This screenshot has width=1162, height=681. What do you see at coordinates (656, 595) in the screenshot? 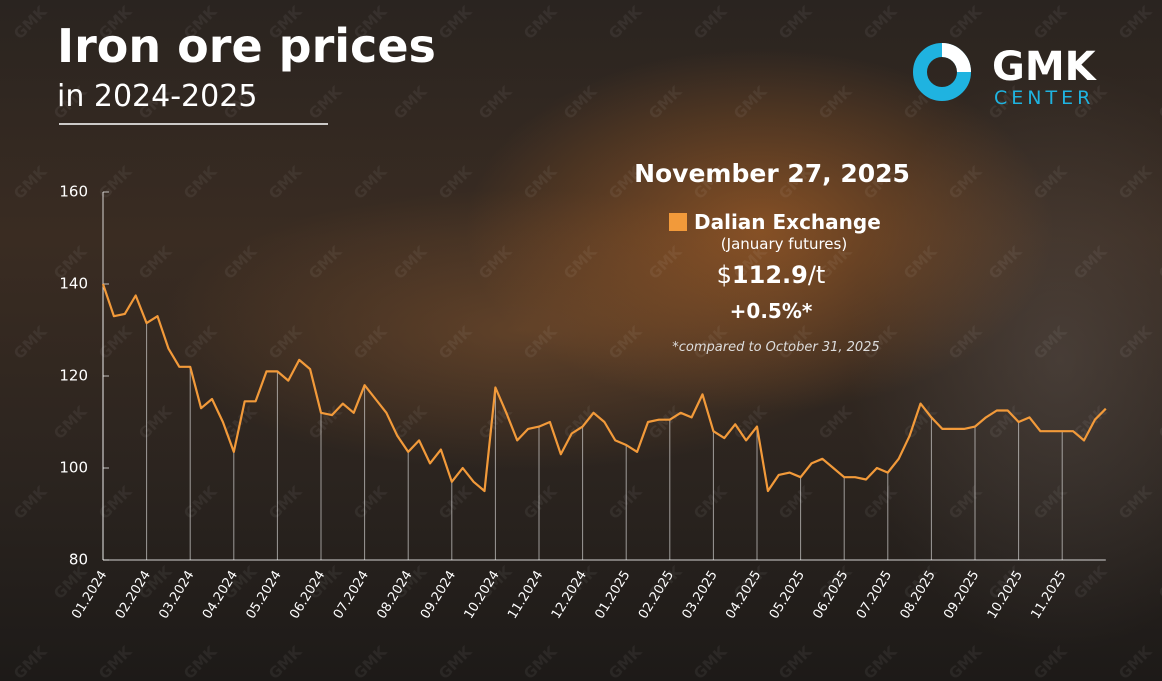
I see `x-tick-label: 02.2025` at bounding box center [656, 595].